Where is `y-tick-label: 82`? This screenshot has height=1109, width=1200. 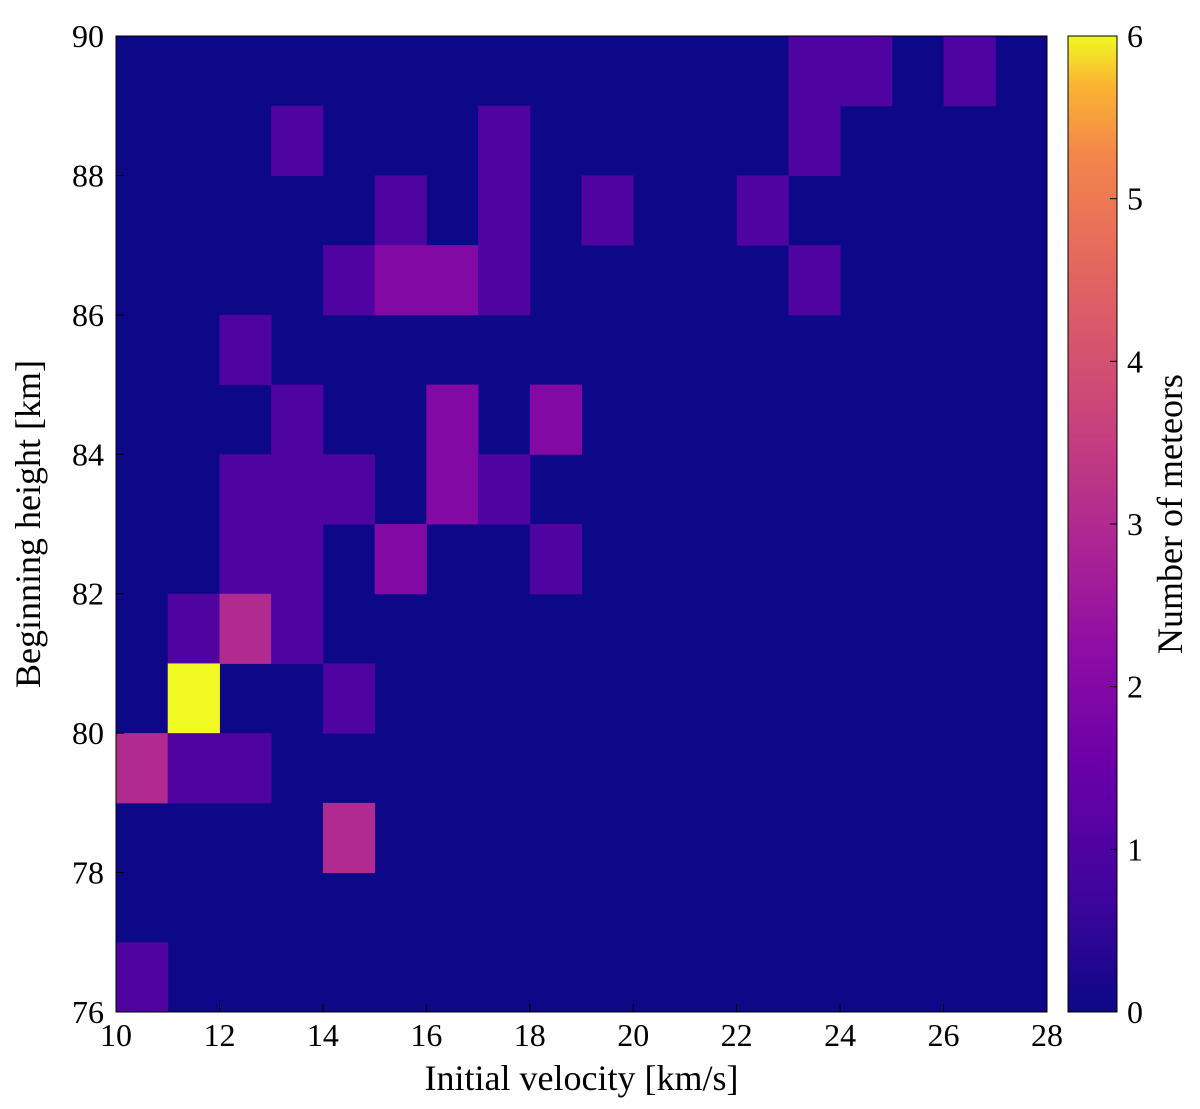 y-tick-label: 82 is located at coordinates (88, 594).